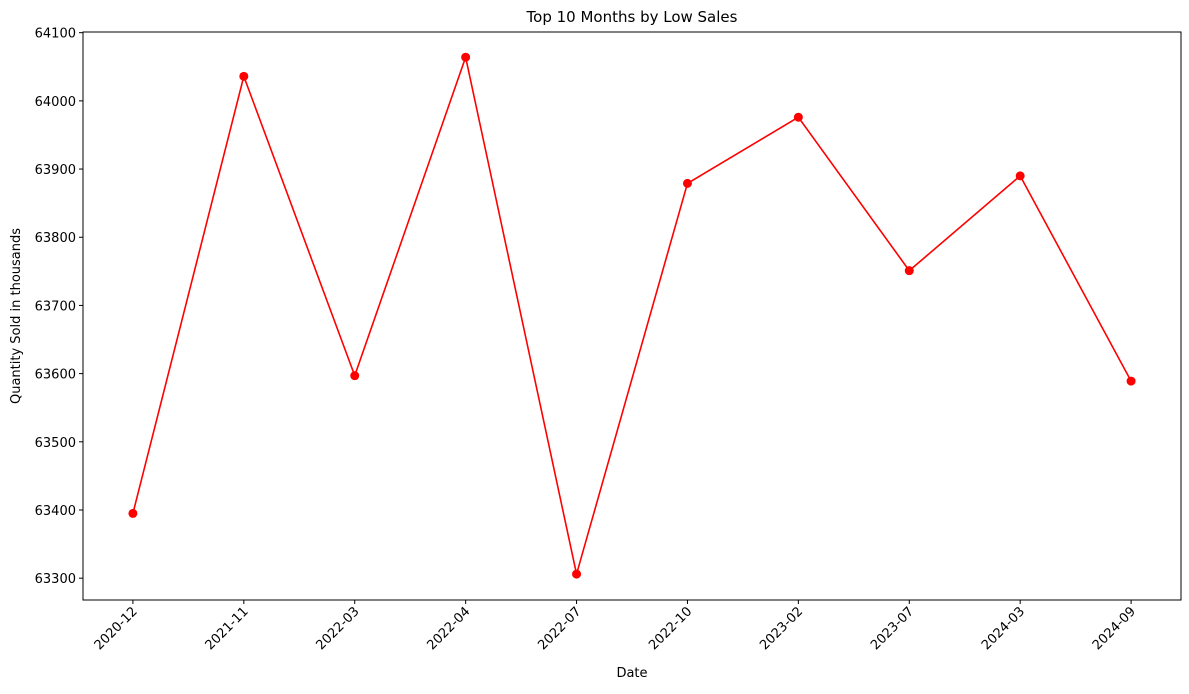 The height and width of the screenshot is (694, 1189). Describe the element at coordinates (55, 511) in the screenshot. I see `y-tick-label: 63400` at that location.